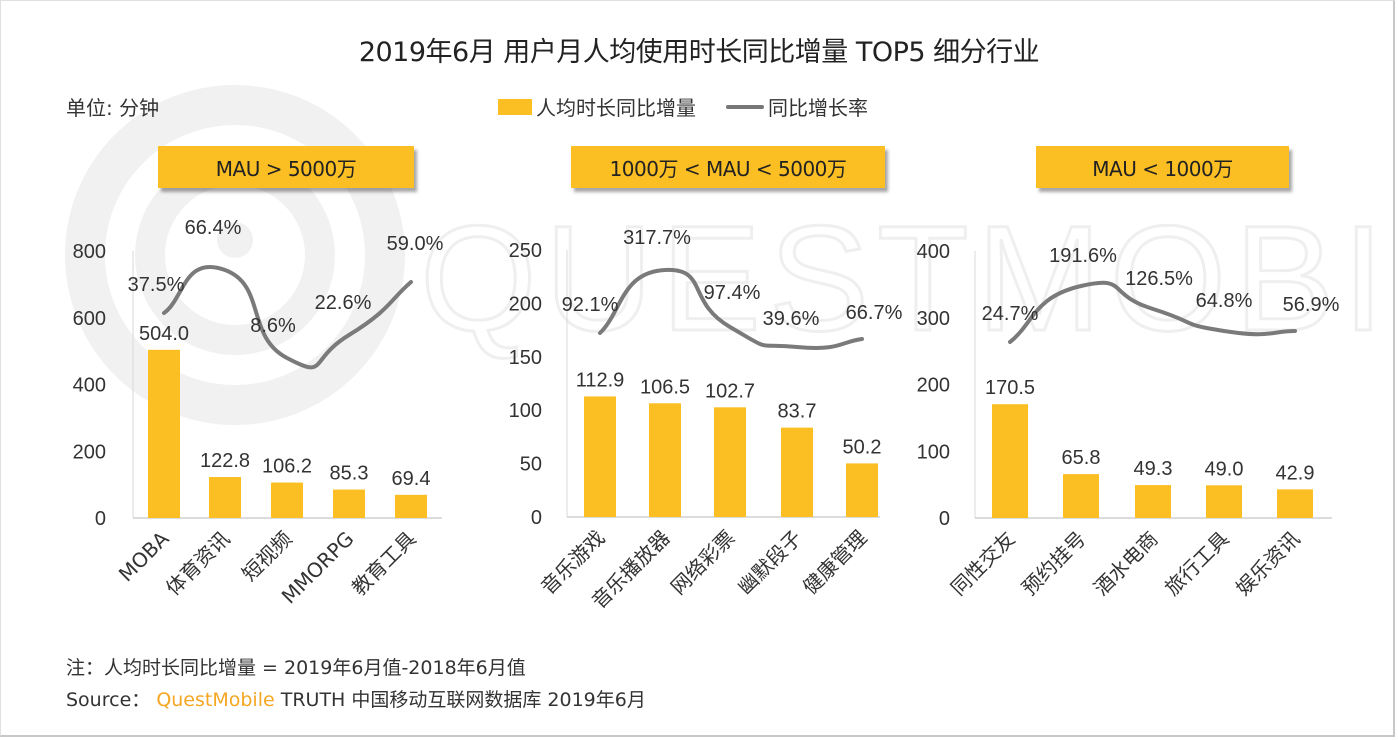  I want to click on bar-value-label: 69.4, so click(411, 479).